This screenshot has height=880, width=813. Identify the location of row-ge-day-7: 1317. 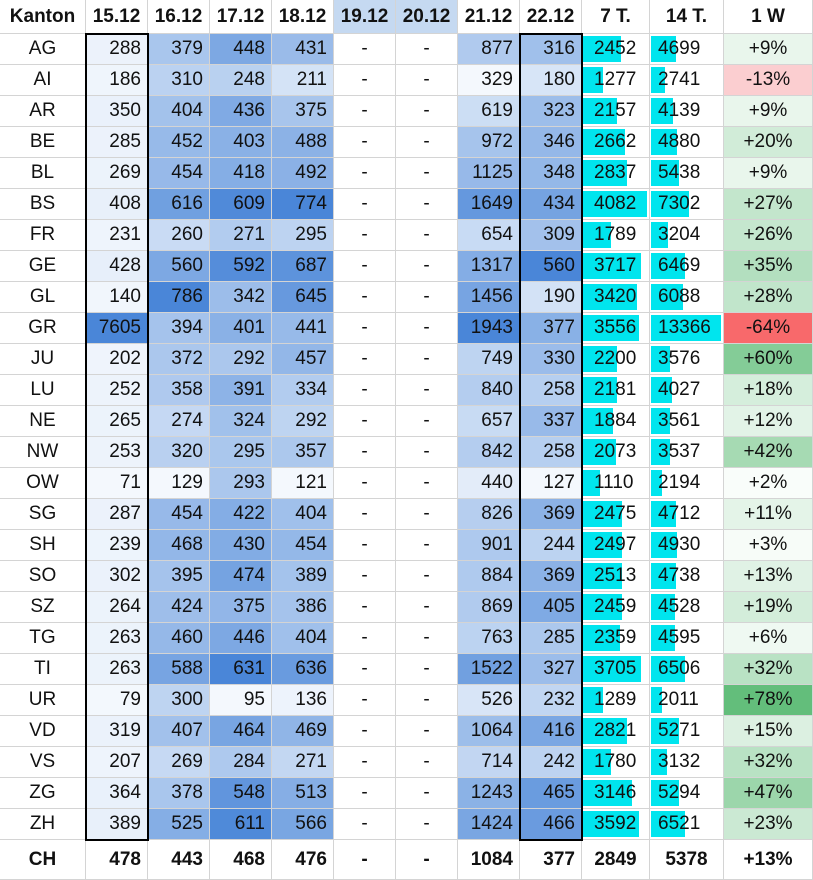
(489, 266).